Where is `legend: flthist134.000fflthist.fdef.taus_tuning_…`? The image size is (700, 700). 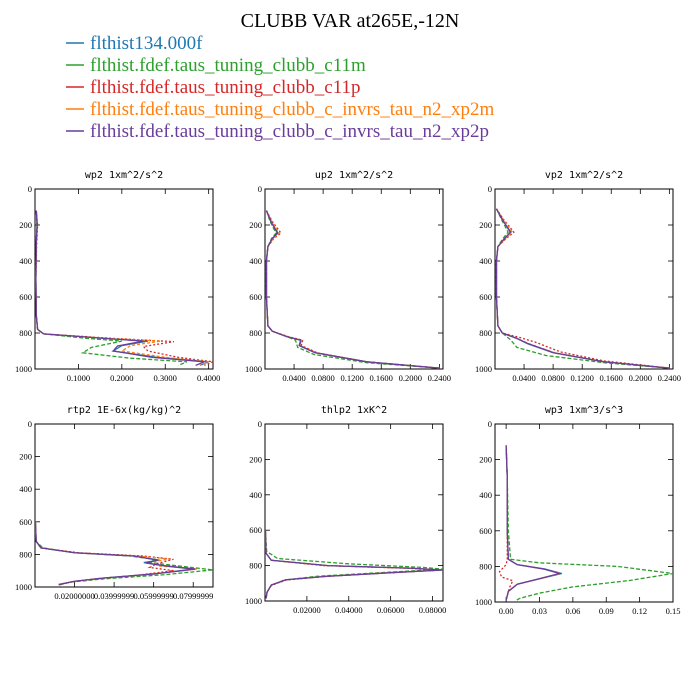 legend: flthist134.000fflthist.fdef.taus_tuning_… is located at coordinates (280, 87).